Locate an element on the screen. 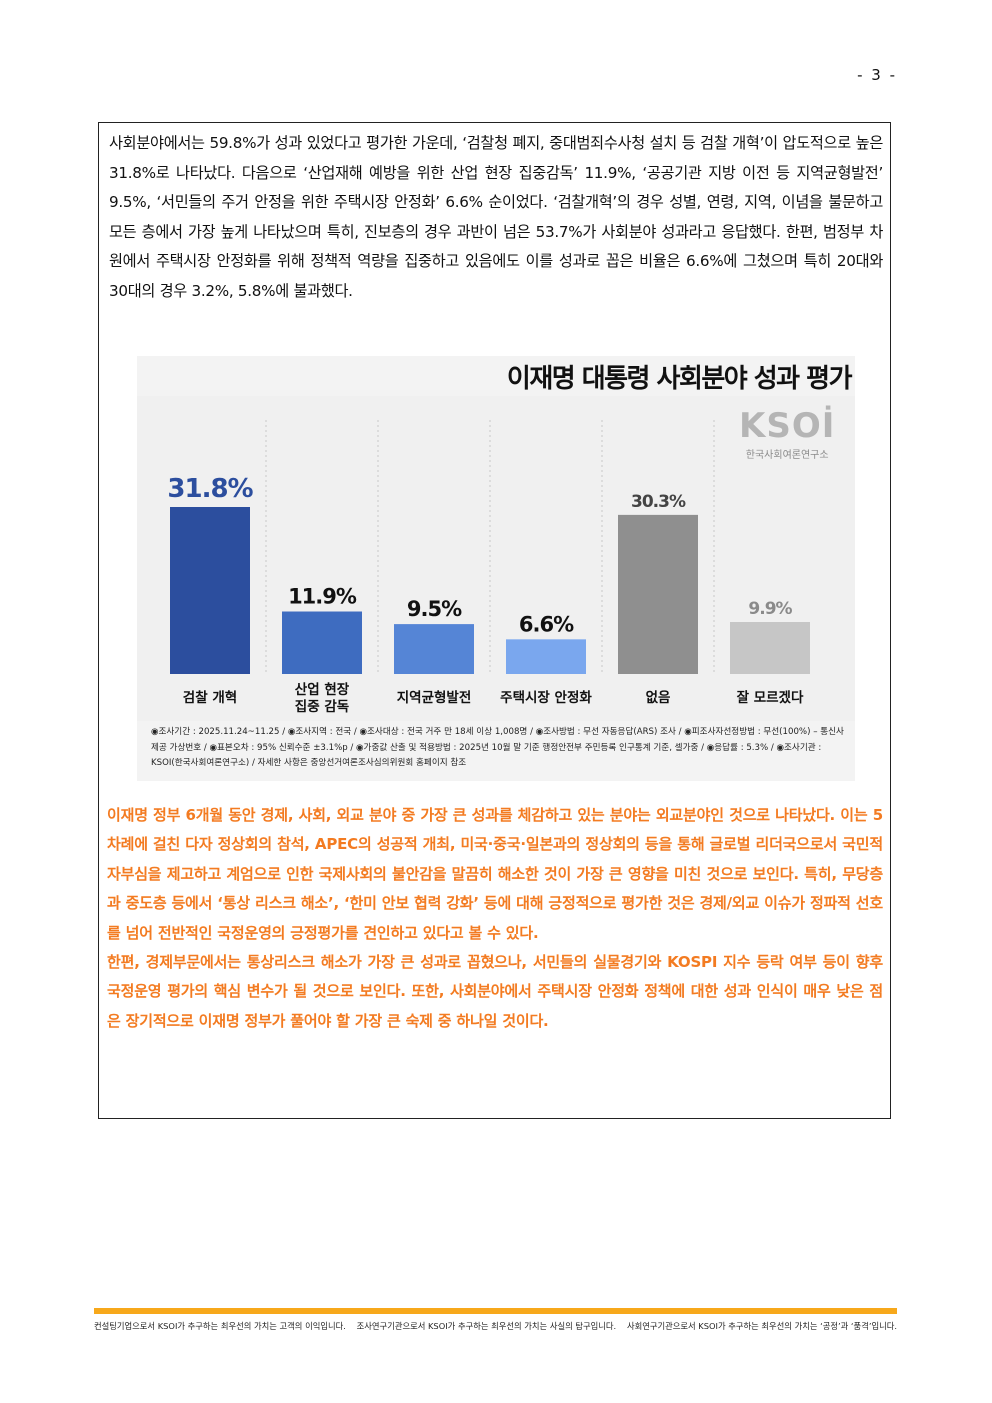  category-label: 주택시장 안정화 is located at coordinates (546, 697).